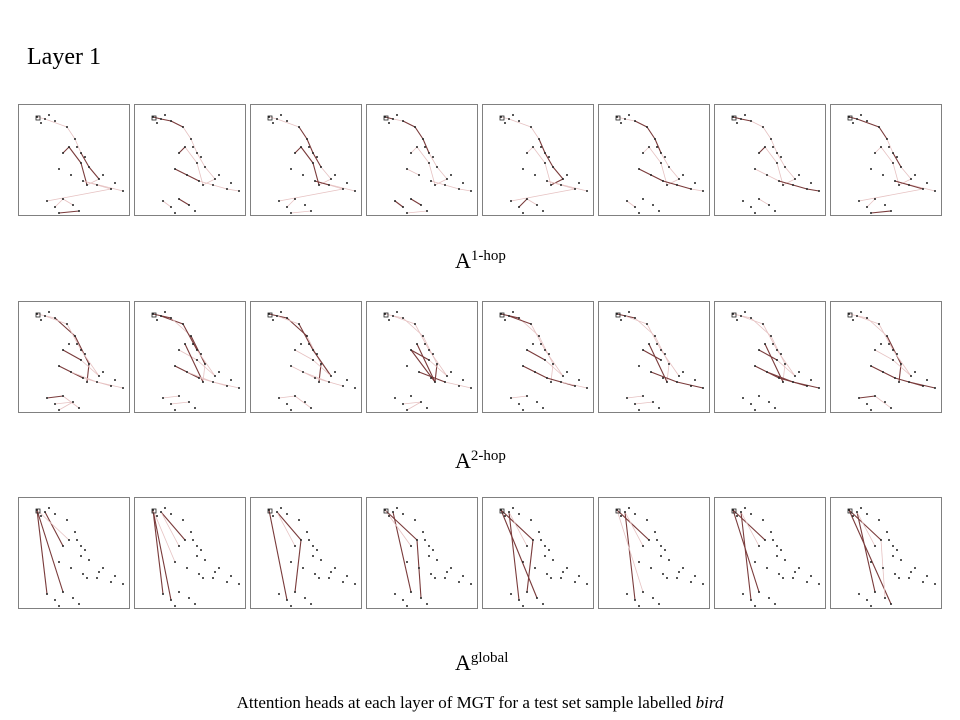 This screenshot has width=960, height=720. I want to click on bird-sketch-graph, so click(79, 361).